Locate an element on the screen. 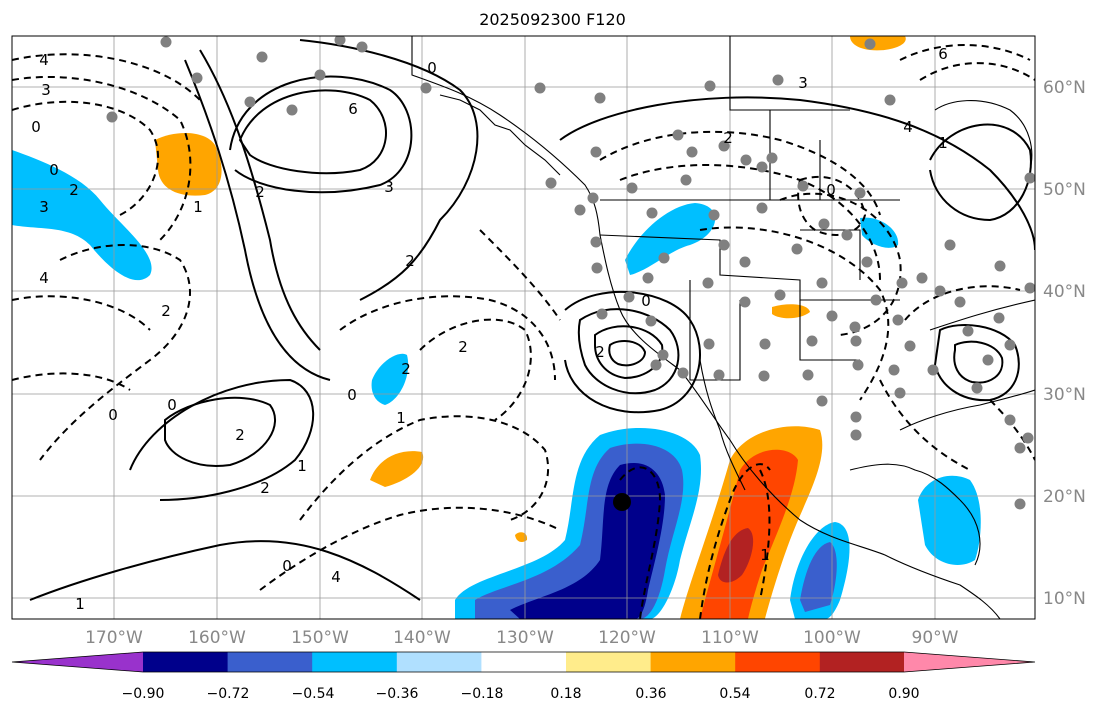 Image resolution: width=1105 pixels, height=712 pixels. lat-label: 60°N is located at coordinates (1064, 88).